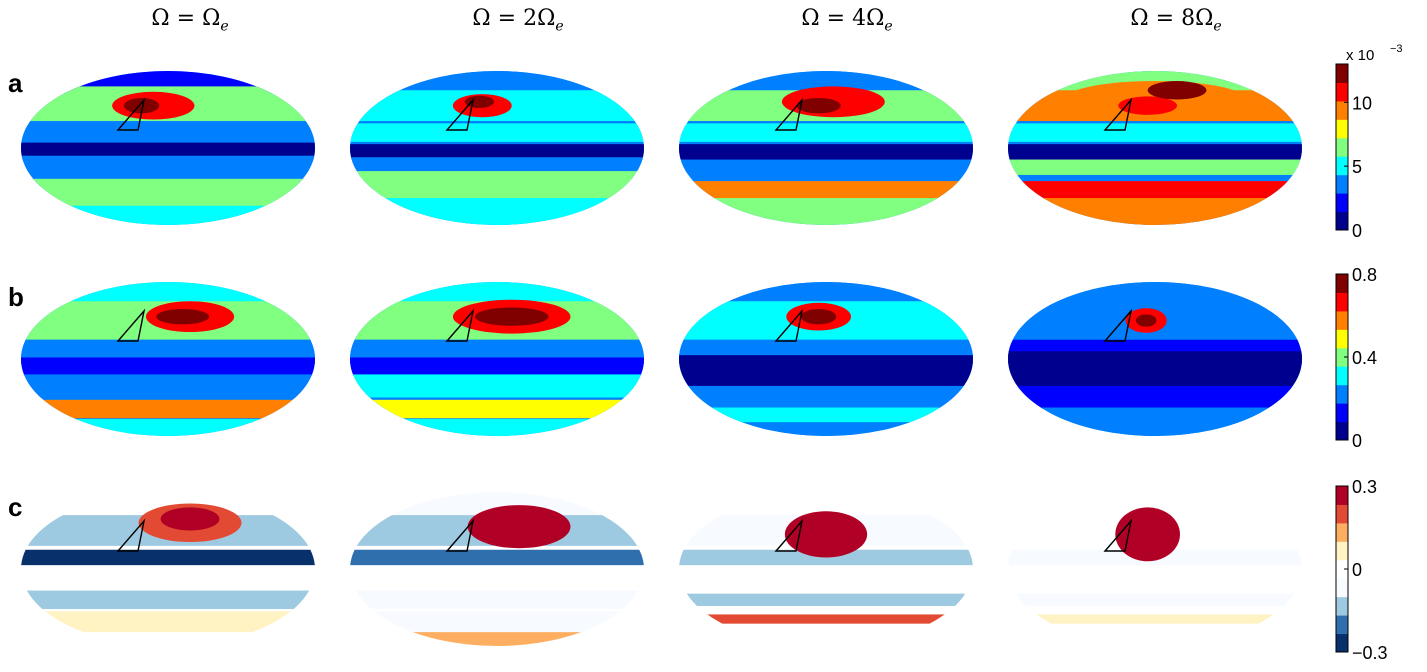  Describe the element at coordinates (1360, 55) in the screenshot. I see `colorbar-multiplier: x 10` at that location.